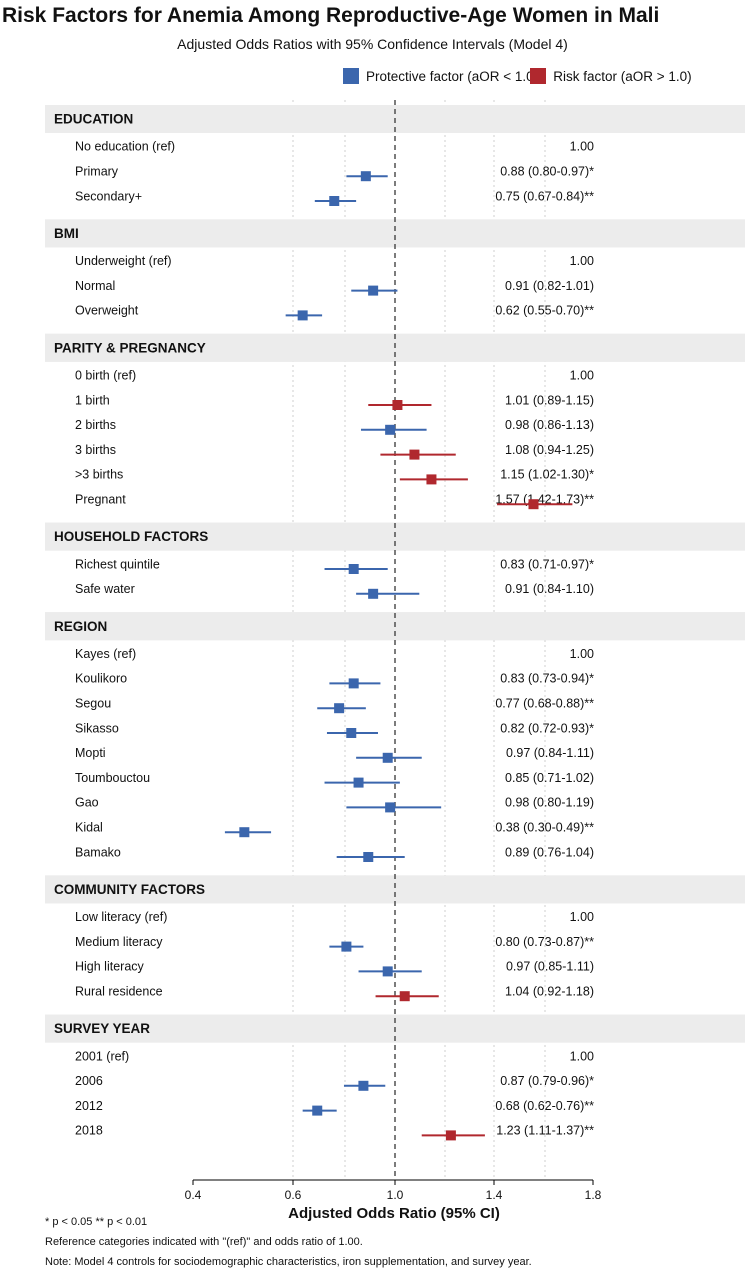 The image size is (745, 1270). Describe the element at coordinates (550, 967) in the screenshot. I see `or-value-label: 0.97 (0.85-1.11)` at that location.